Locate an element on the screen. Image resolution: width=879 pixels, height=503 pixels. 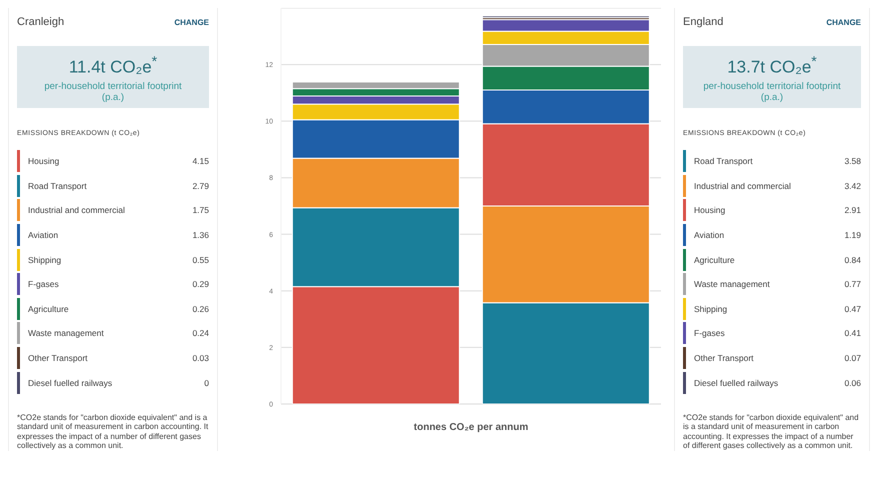
data-label: 0.55 is located at coordinates (200, 259).